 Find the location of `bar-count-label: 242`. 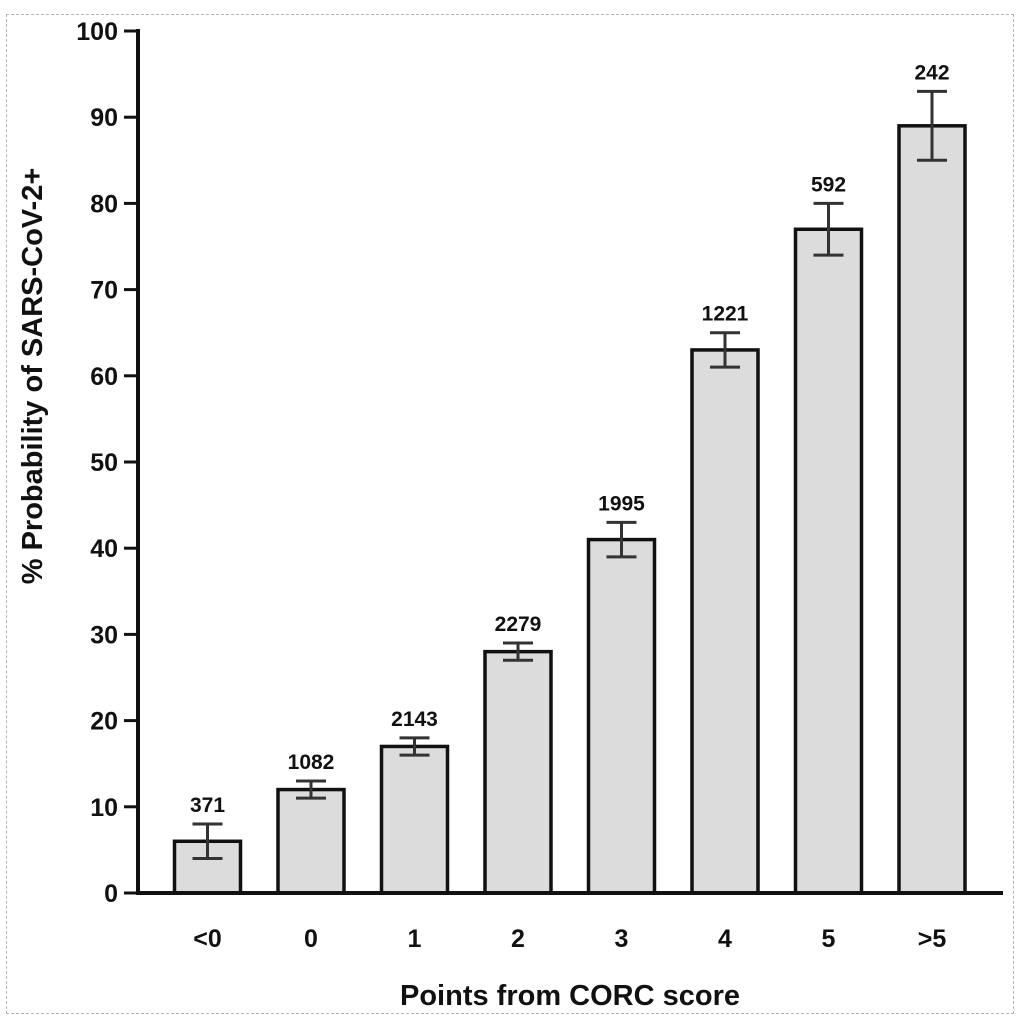

bar-count-label: 242 is located at coordinates (931, 72).